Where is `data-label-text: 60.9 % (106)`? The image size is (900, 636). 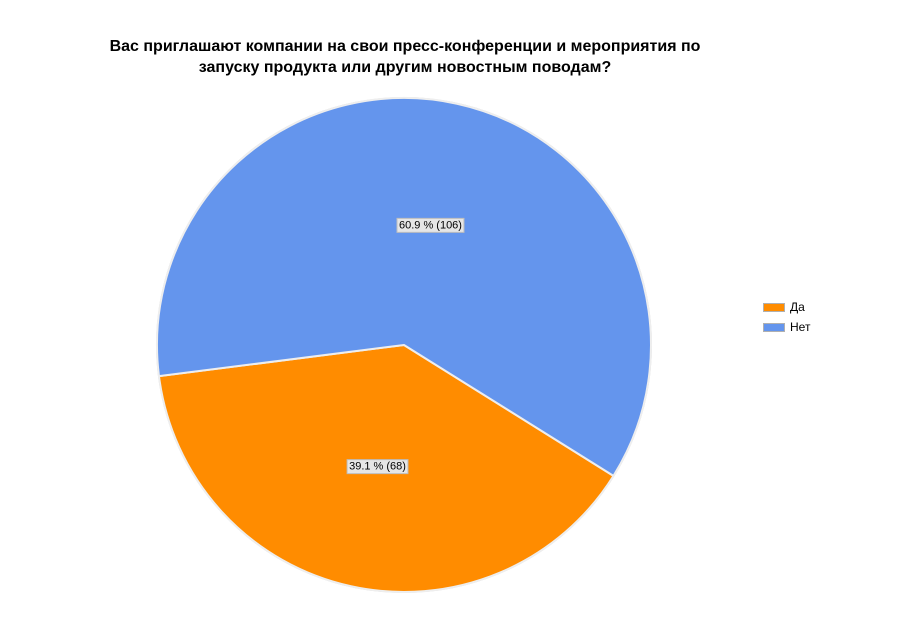 data-label-text: 60.9 % (106) is located at coordinates (430, 225).